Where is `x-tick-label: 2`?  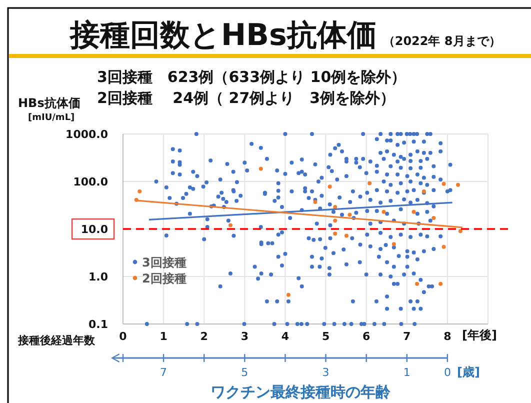 x-tick-label: 2 is located at coordinates (204, 336).